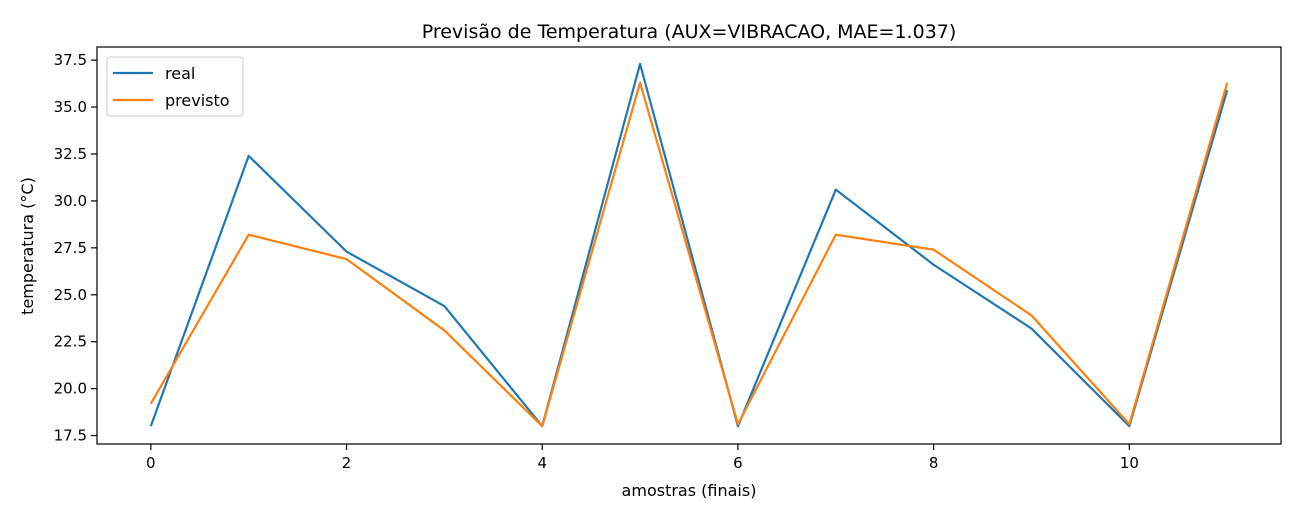  What do you see at coordinates (151, 463) in the screenshot?
I see `x-tick-label: 0` at bounding box center [151, 463].